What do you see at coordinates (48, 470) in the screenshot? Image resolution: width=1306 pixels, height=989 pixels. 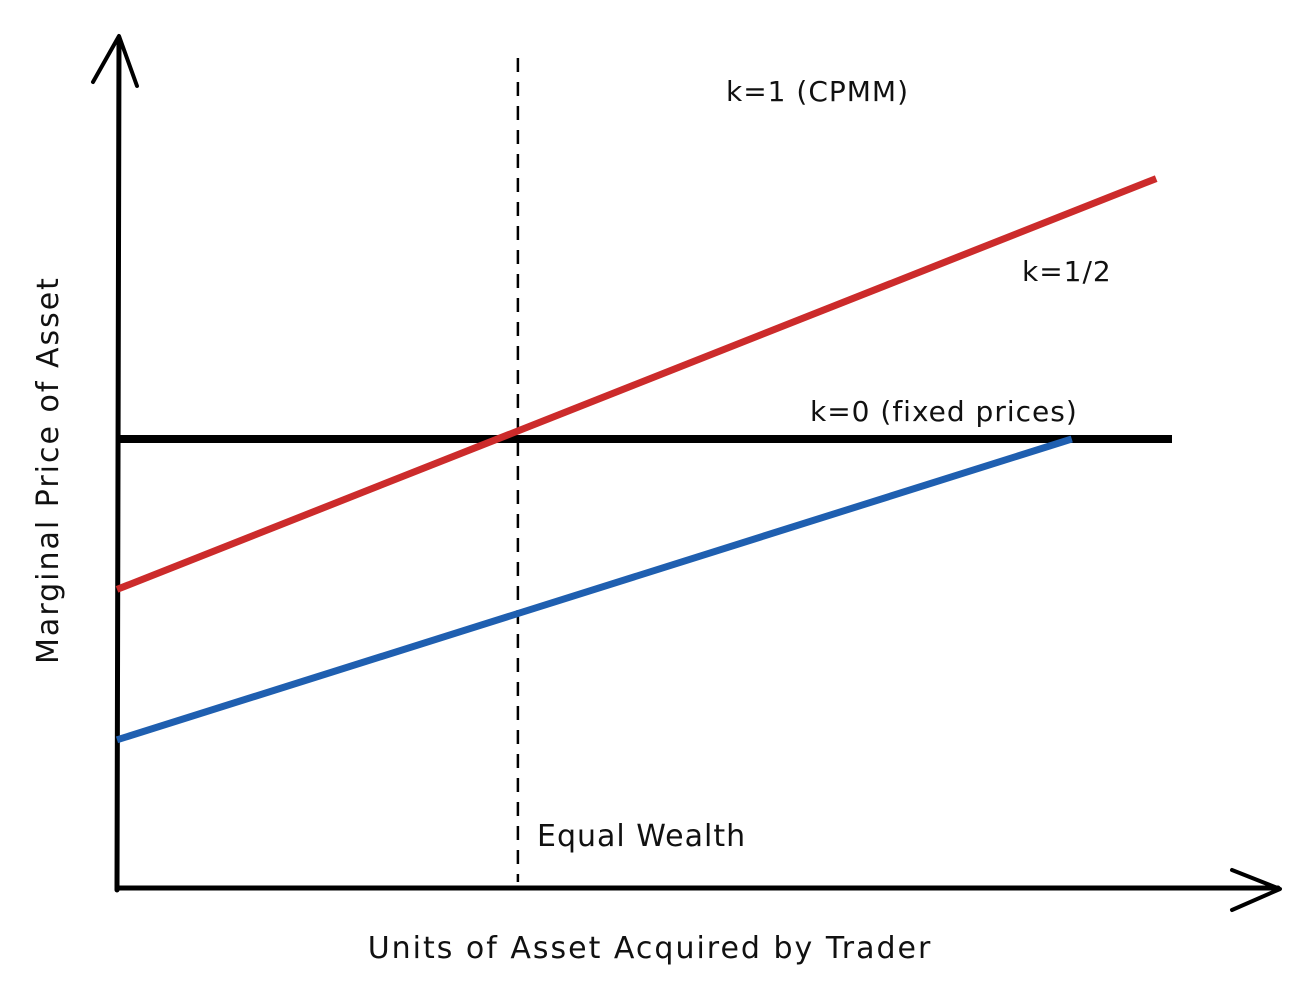 I see `y-axis-label: Marginal Price of Asset` at bounding box center [48, 470].